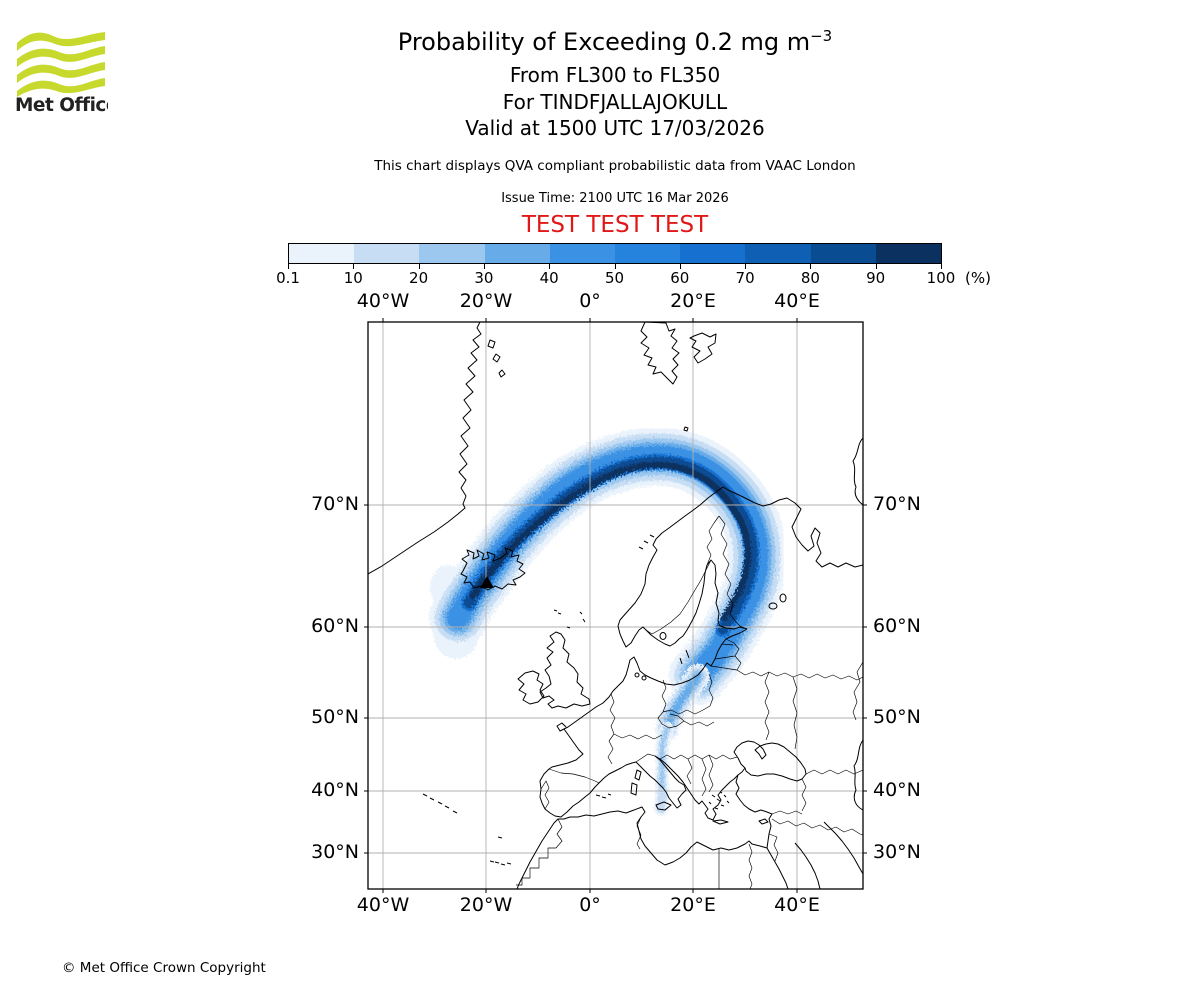 This screenshot has height=1000, width=1200. What do you see at coordinates (897, 717) in the screenshot?
I see `right-axis-label-50°N: 50°N` at bounding box center [897, 717].